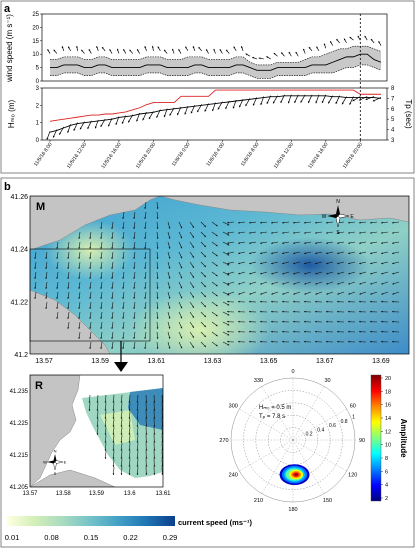  Describe the element at coordinates (258, 501) in the screenshot. I see `polar-angle-label: 210` at that location.